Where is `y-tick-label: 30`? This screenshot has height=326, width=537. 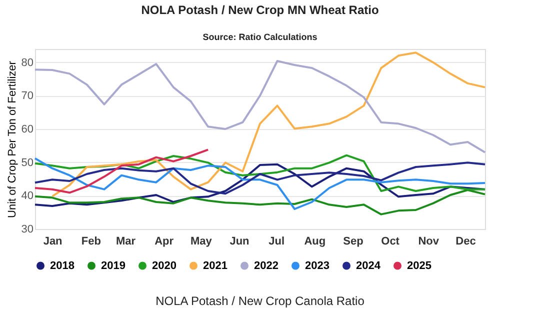
y-tick-label: 30 is located at coordinates (27, 230).